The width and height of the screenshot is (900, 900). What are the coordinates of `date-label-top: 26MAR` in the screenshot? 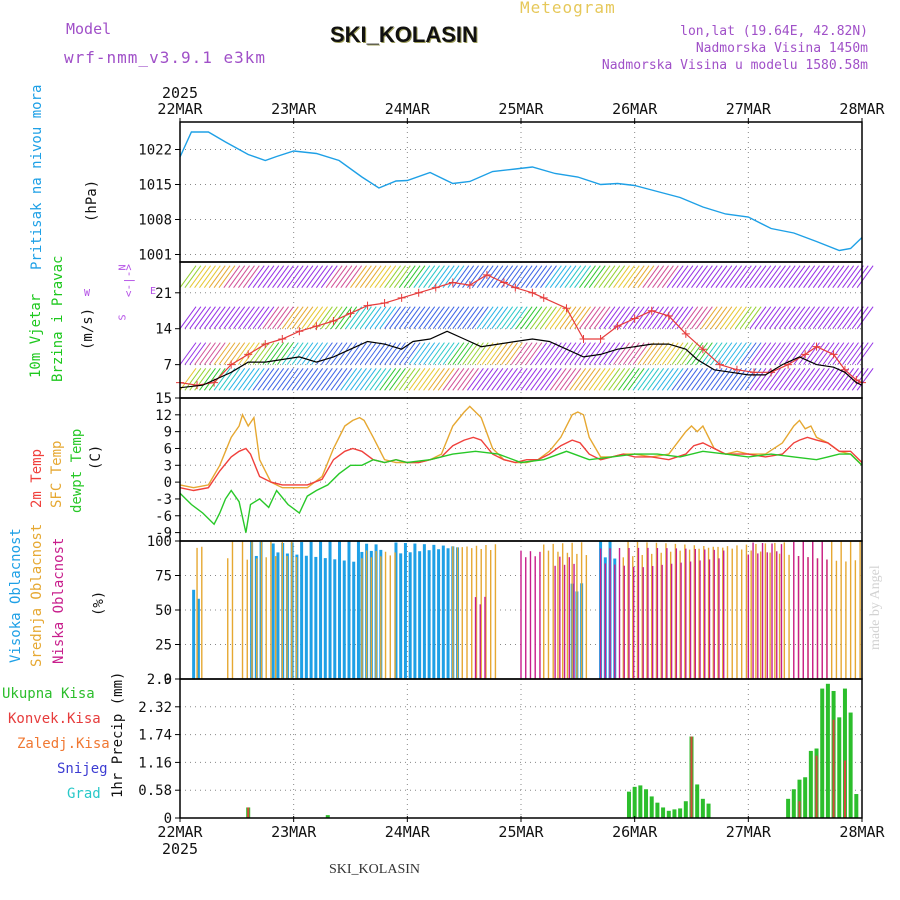 It's located at (635, 109).